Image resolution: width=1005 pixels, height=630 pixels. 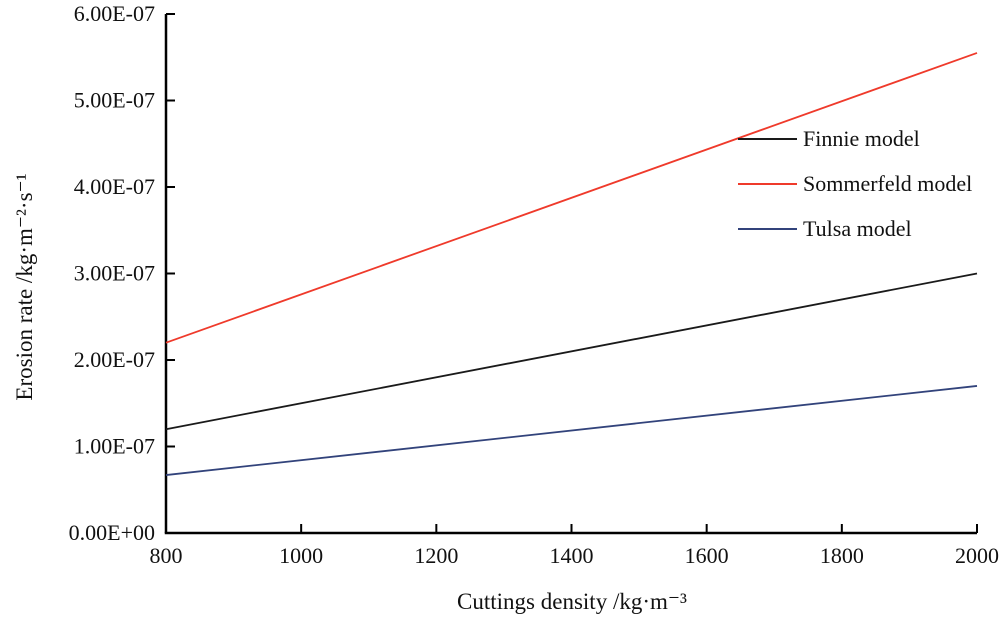 I want to click on legend-label: Tulsa model, so click(x=857, y=228).